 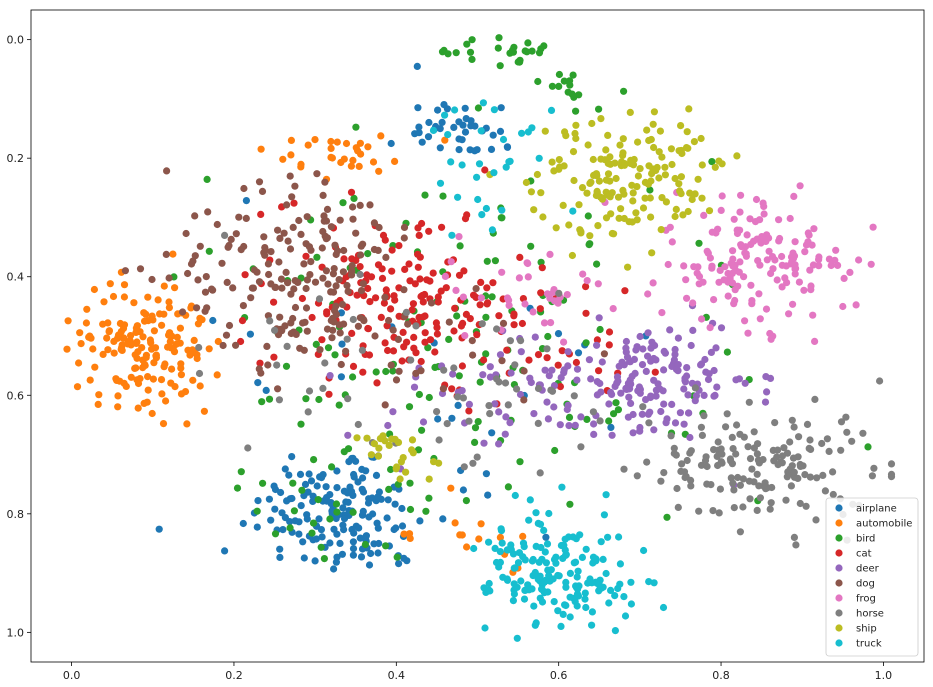 I want to click on series-frog, so click(x=659, y=264).